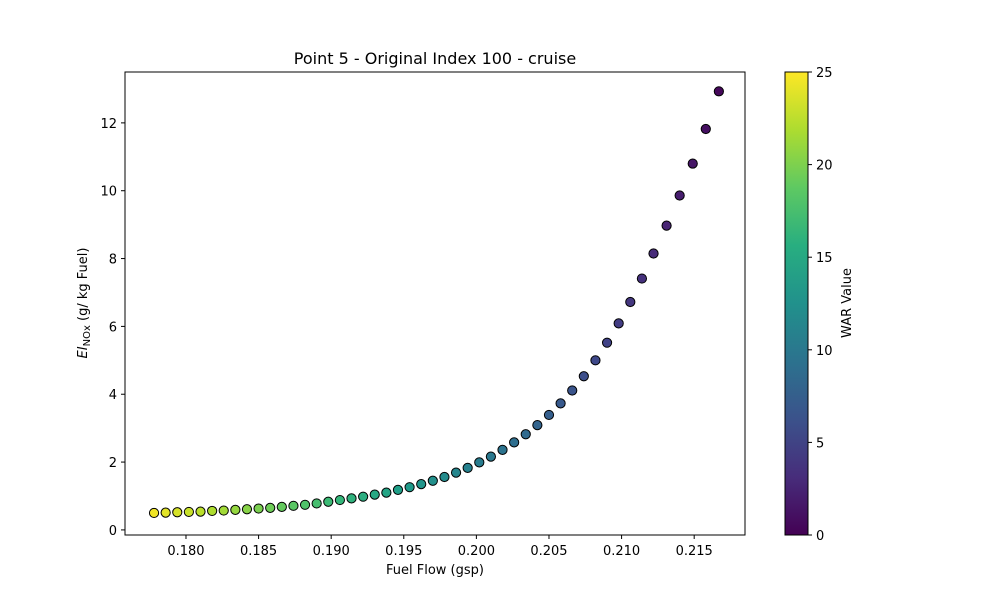 The height and width of the screenshot is (600, 1000). Describe the element at coordinates (440, 547) in the screenshot. I see `x-axis: 0.180 0.185 0.190 0.195 0.200 0.205 0.210 0.215` at that location.